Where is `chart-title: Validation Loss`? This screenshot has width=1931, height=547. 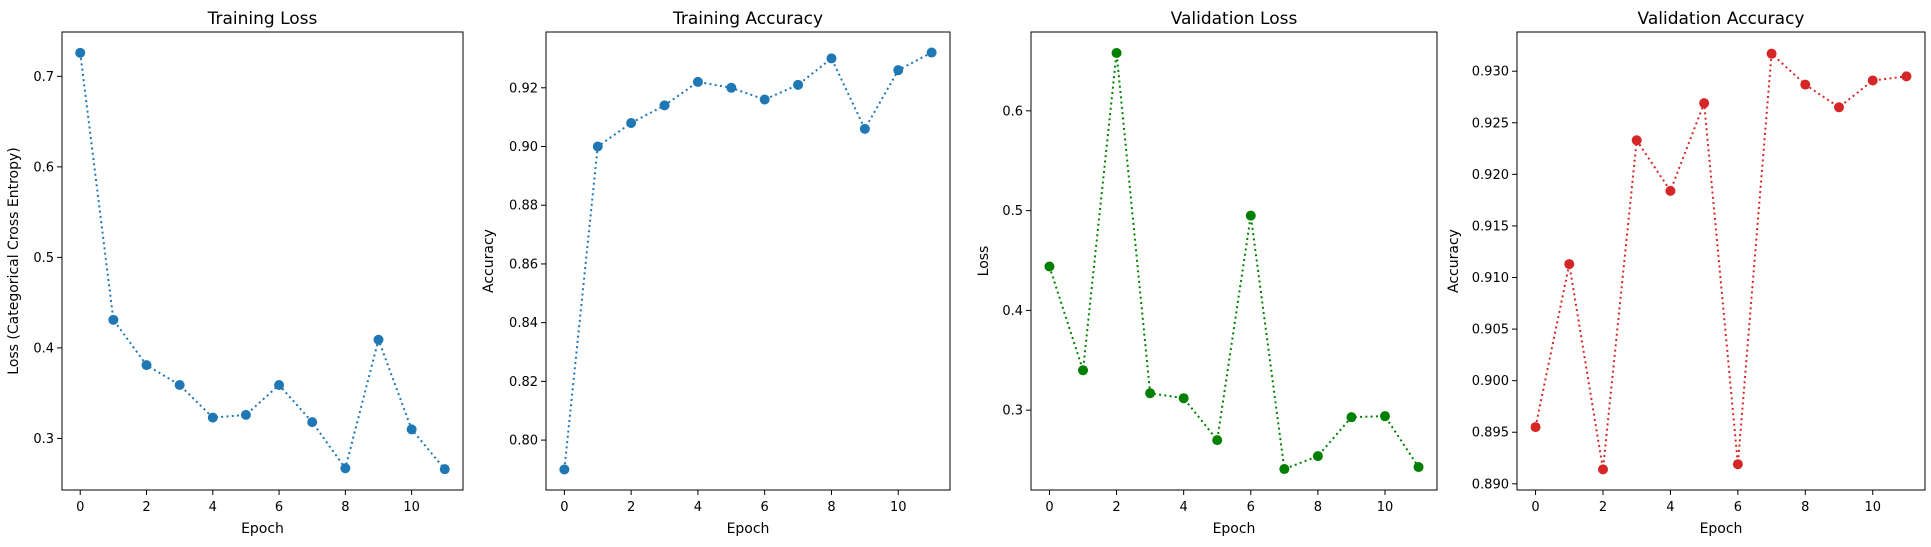
chart-title: Validation Loss is located at coordinates (1234, 19).